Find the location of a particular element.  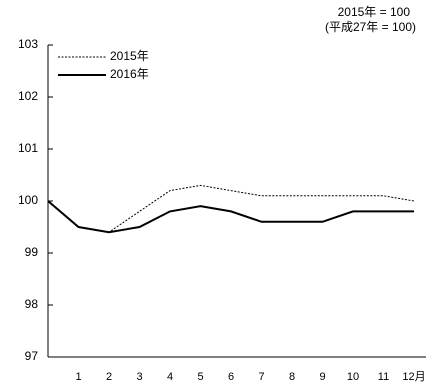

y-tick-label: 98 is located at coordinates (32, 304).